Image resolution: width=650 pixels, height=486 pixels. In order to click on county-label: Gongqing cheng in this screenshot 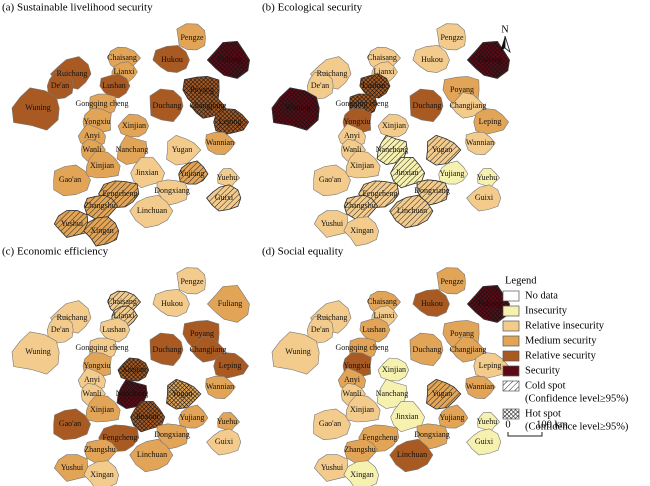, I will do `click(361, 347)`.